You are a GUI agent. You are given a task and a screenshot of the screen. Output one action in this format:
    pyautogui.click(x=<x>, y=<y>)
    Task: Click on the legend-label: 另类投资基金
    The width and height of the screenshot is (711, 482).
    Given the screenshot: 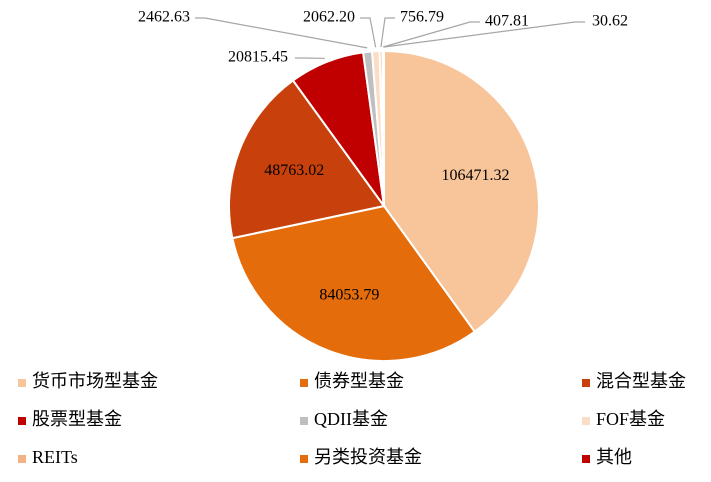 What is the action you would take?
    pyautogui.click(x=368, y=457)
    